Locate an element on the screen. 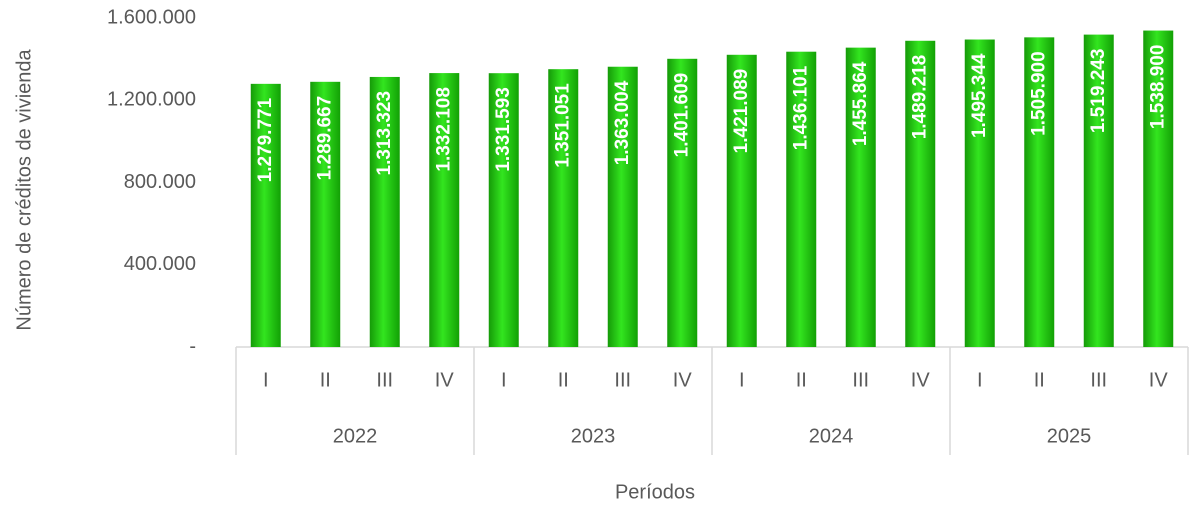  group-label: 2022 is located at coordinates (355, 436).